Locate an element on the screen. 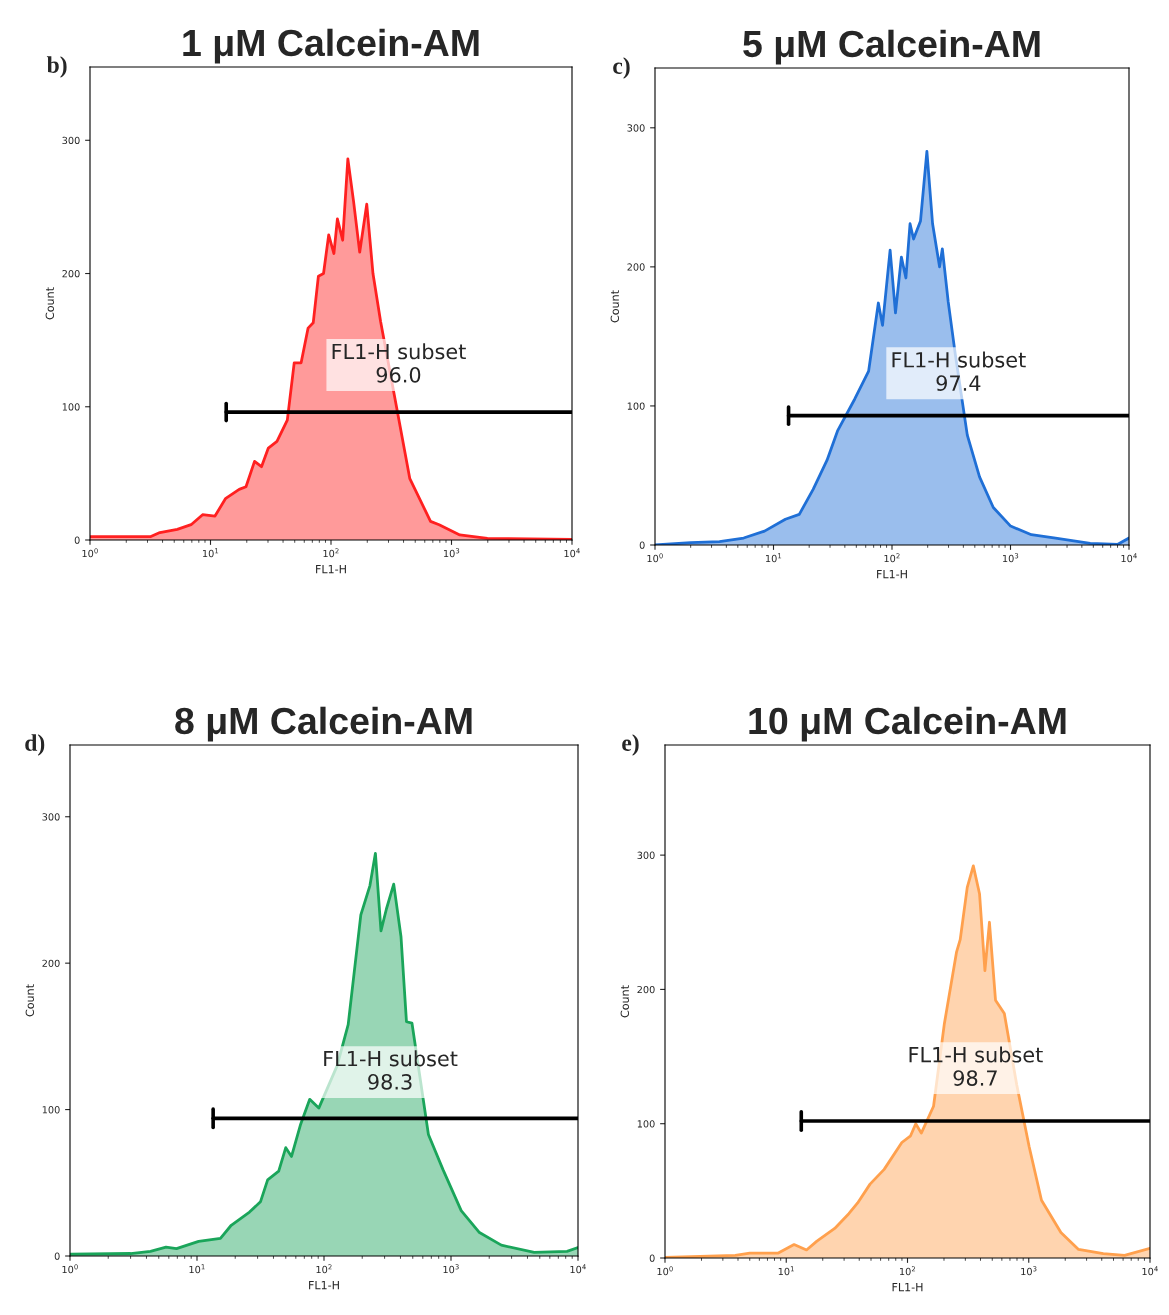 Image resolution: width=1169 pixels, height=1315 pixels. chart-title: 8 μM Calcein-AM is located at coordinates (323, 724).